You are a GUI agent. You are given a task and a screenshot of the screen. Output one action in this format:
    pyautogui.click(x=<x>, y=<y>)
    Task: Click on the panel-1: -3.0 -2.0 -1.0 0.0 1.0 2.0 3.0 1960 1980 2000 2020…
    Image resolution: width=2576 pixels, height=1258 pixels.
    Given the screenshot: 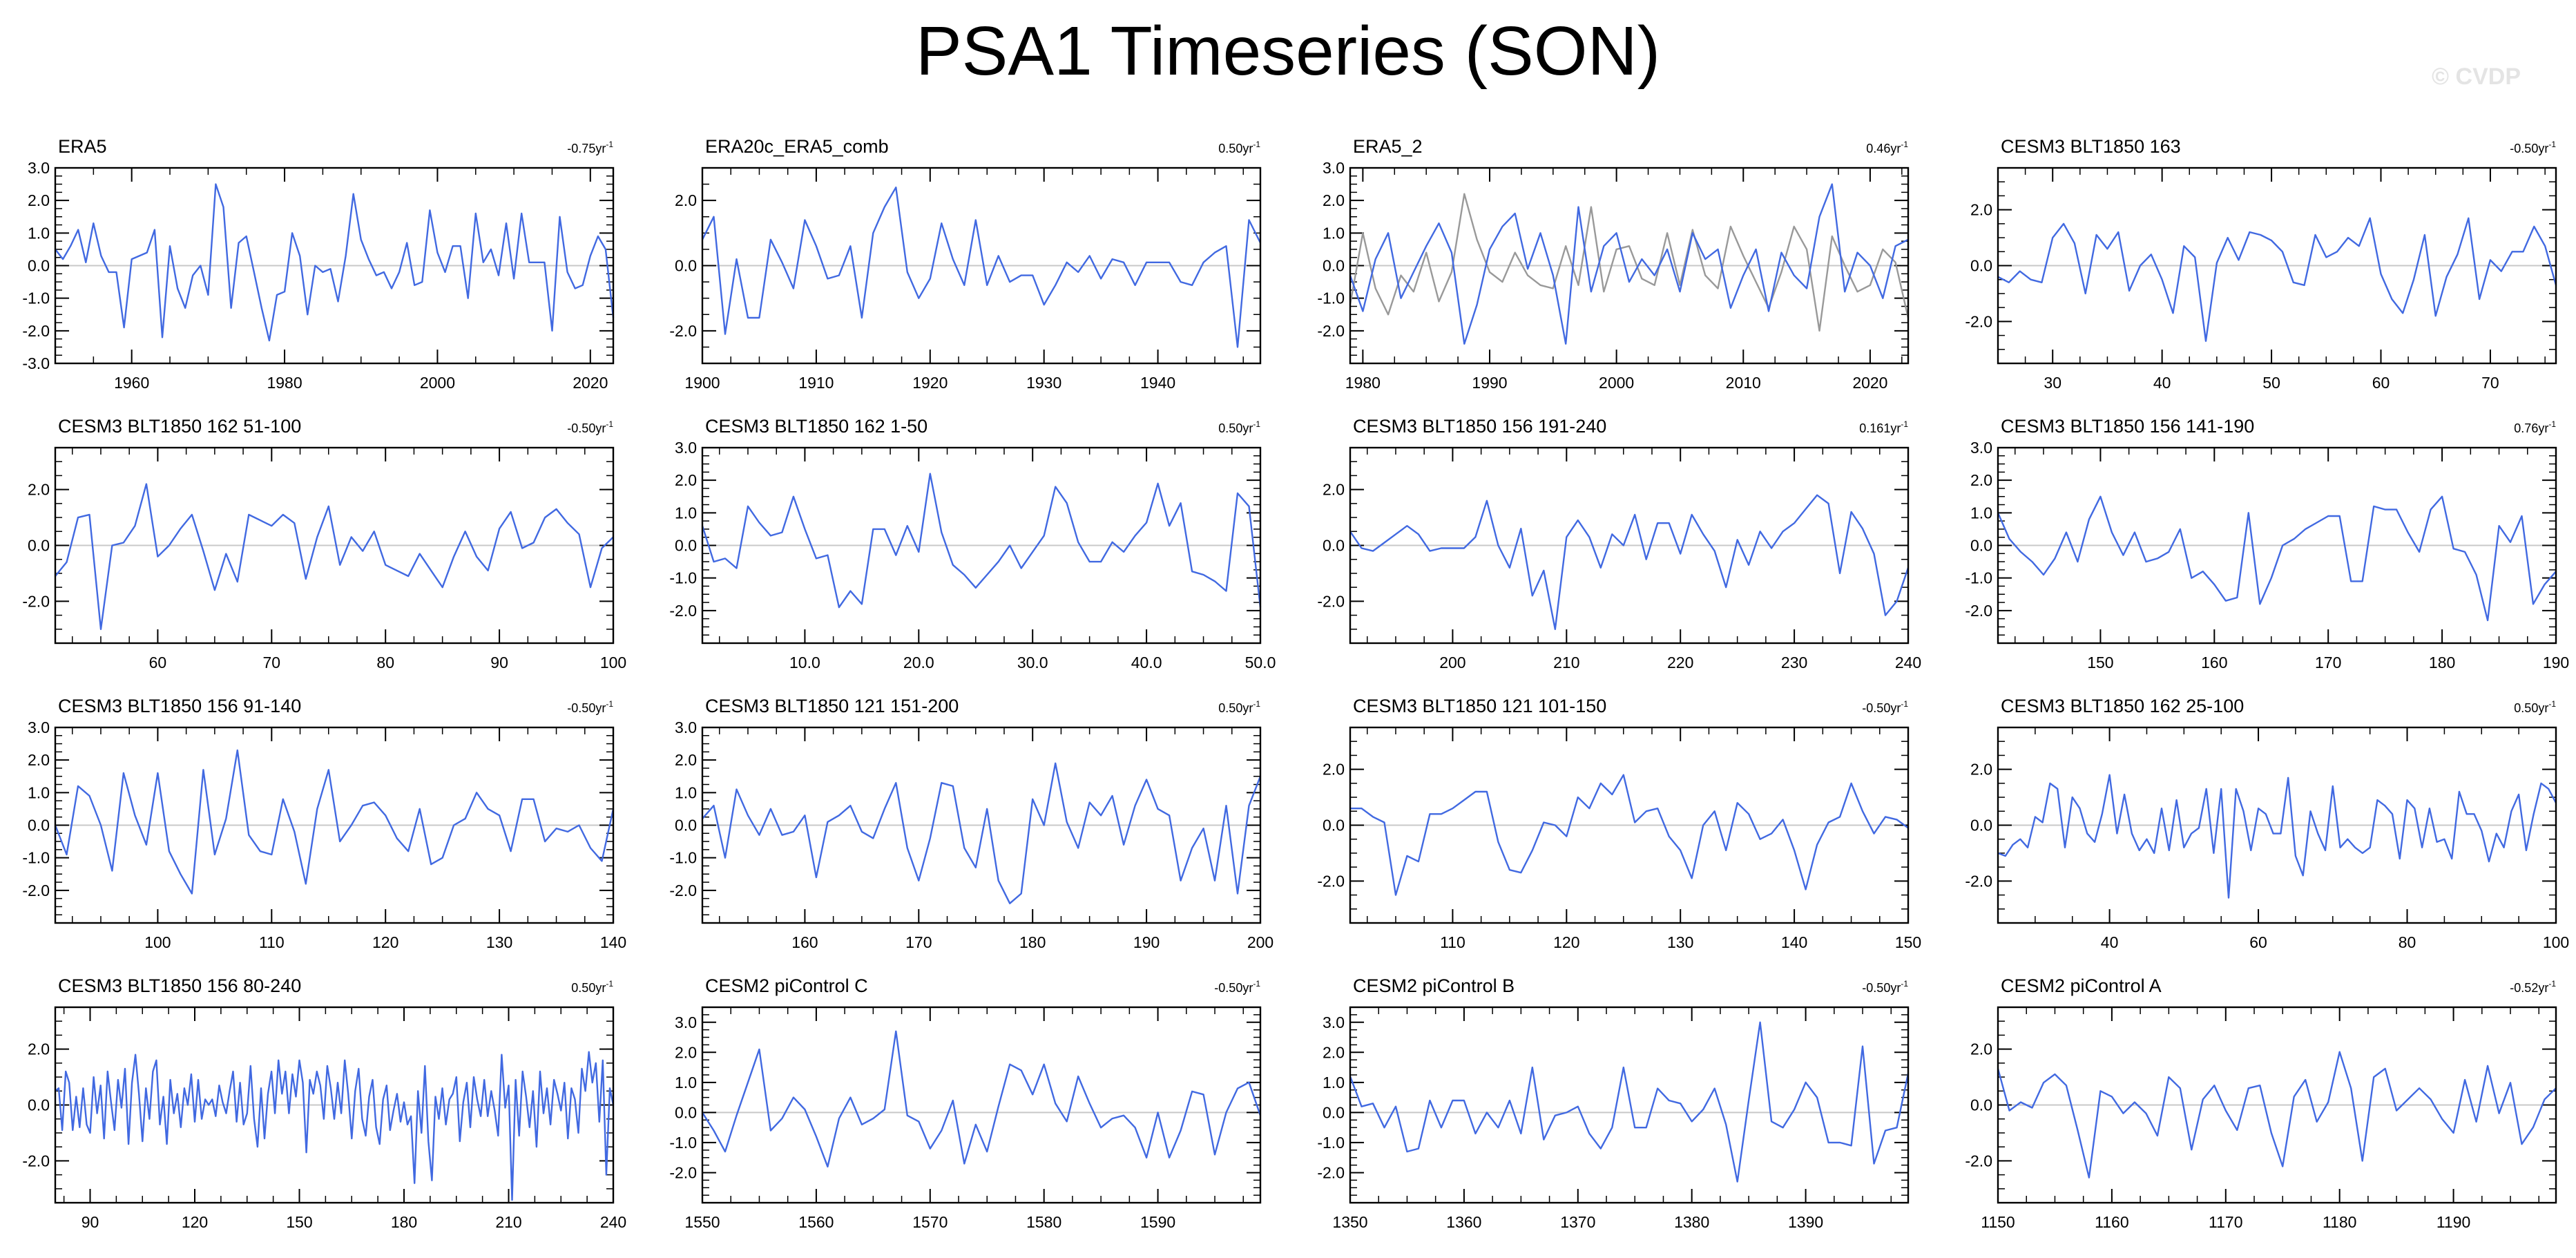 What is the action you would take?
    pyautogui.click(x=318, y=264)
    